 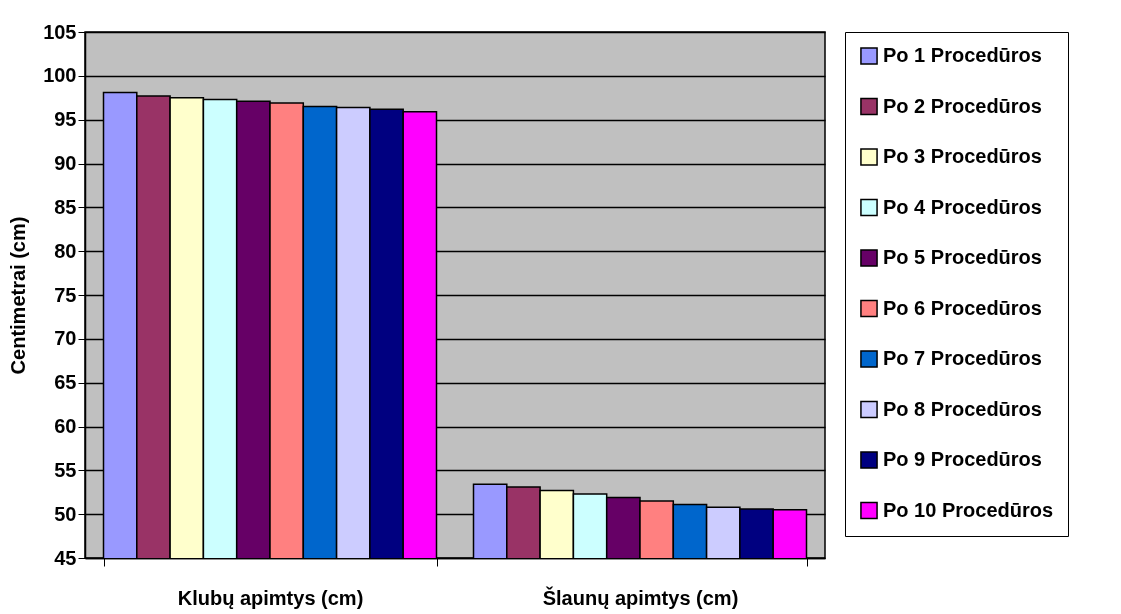 I want to click on y-tick-label: 95, so click(x=65, y=119).